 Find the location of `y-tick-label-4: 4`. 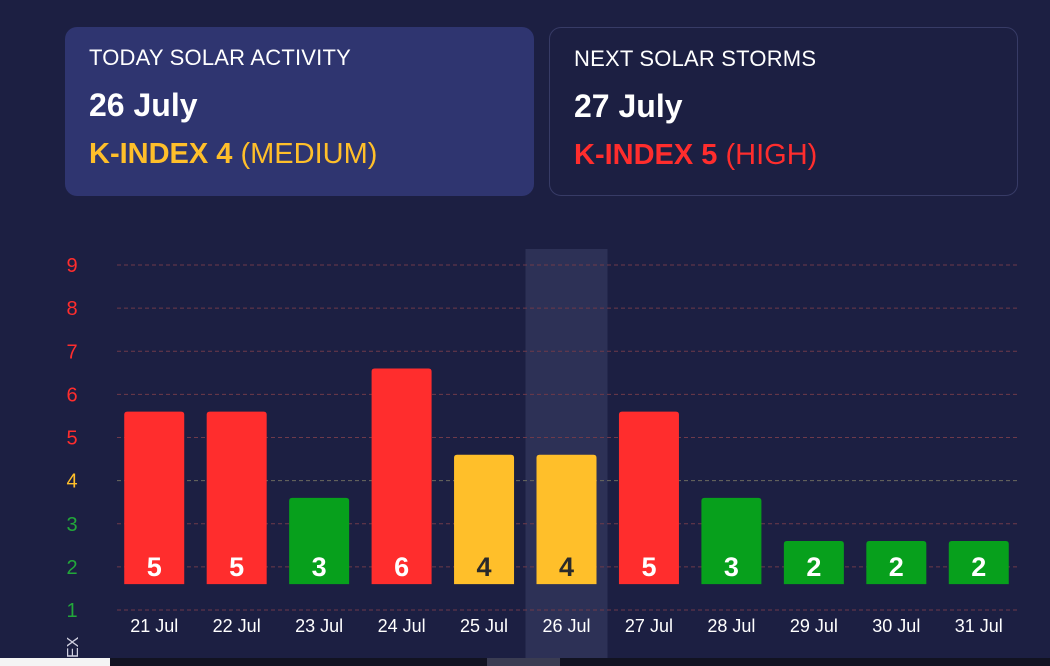

y-tick-label-4: 4 is located at coordinates (71, 482).